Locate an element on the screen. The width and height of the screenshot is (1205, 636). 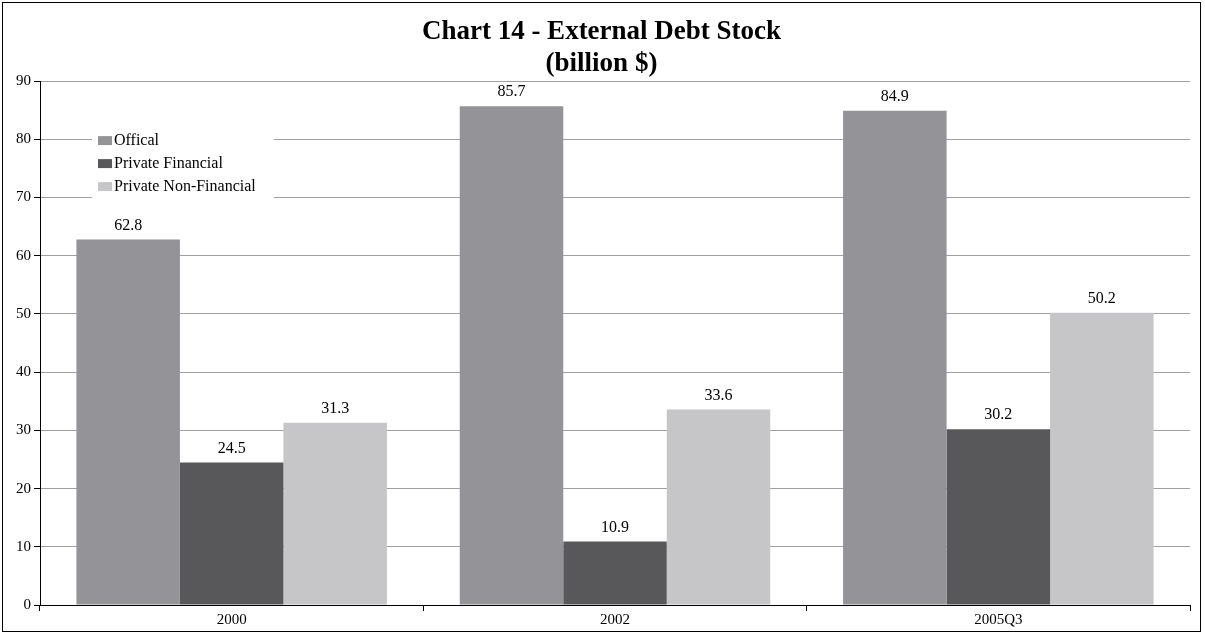
data-label: 24.5 is located at coordinates (231, 447).